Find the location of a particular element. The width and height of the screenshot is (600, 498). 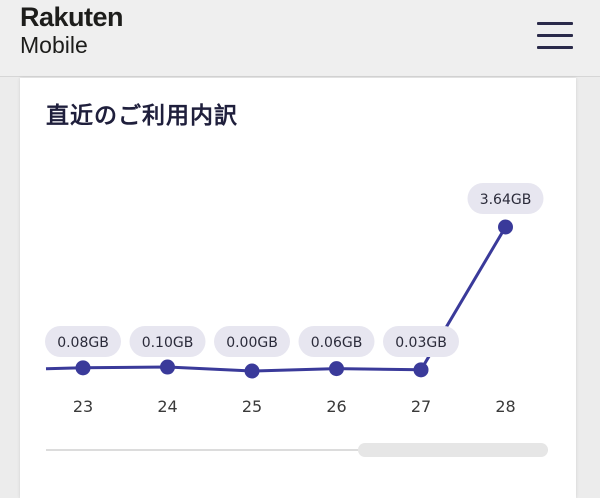

data-label: 0.10GB is located at coordinates (168, 343).